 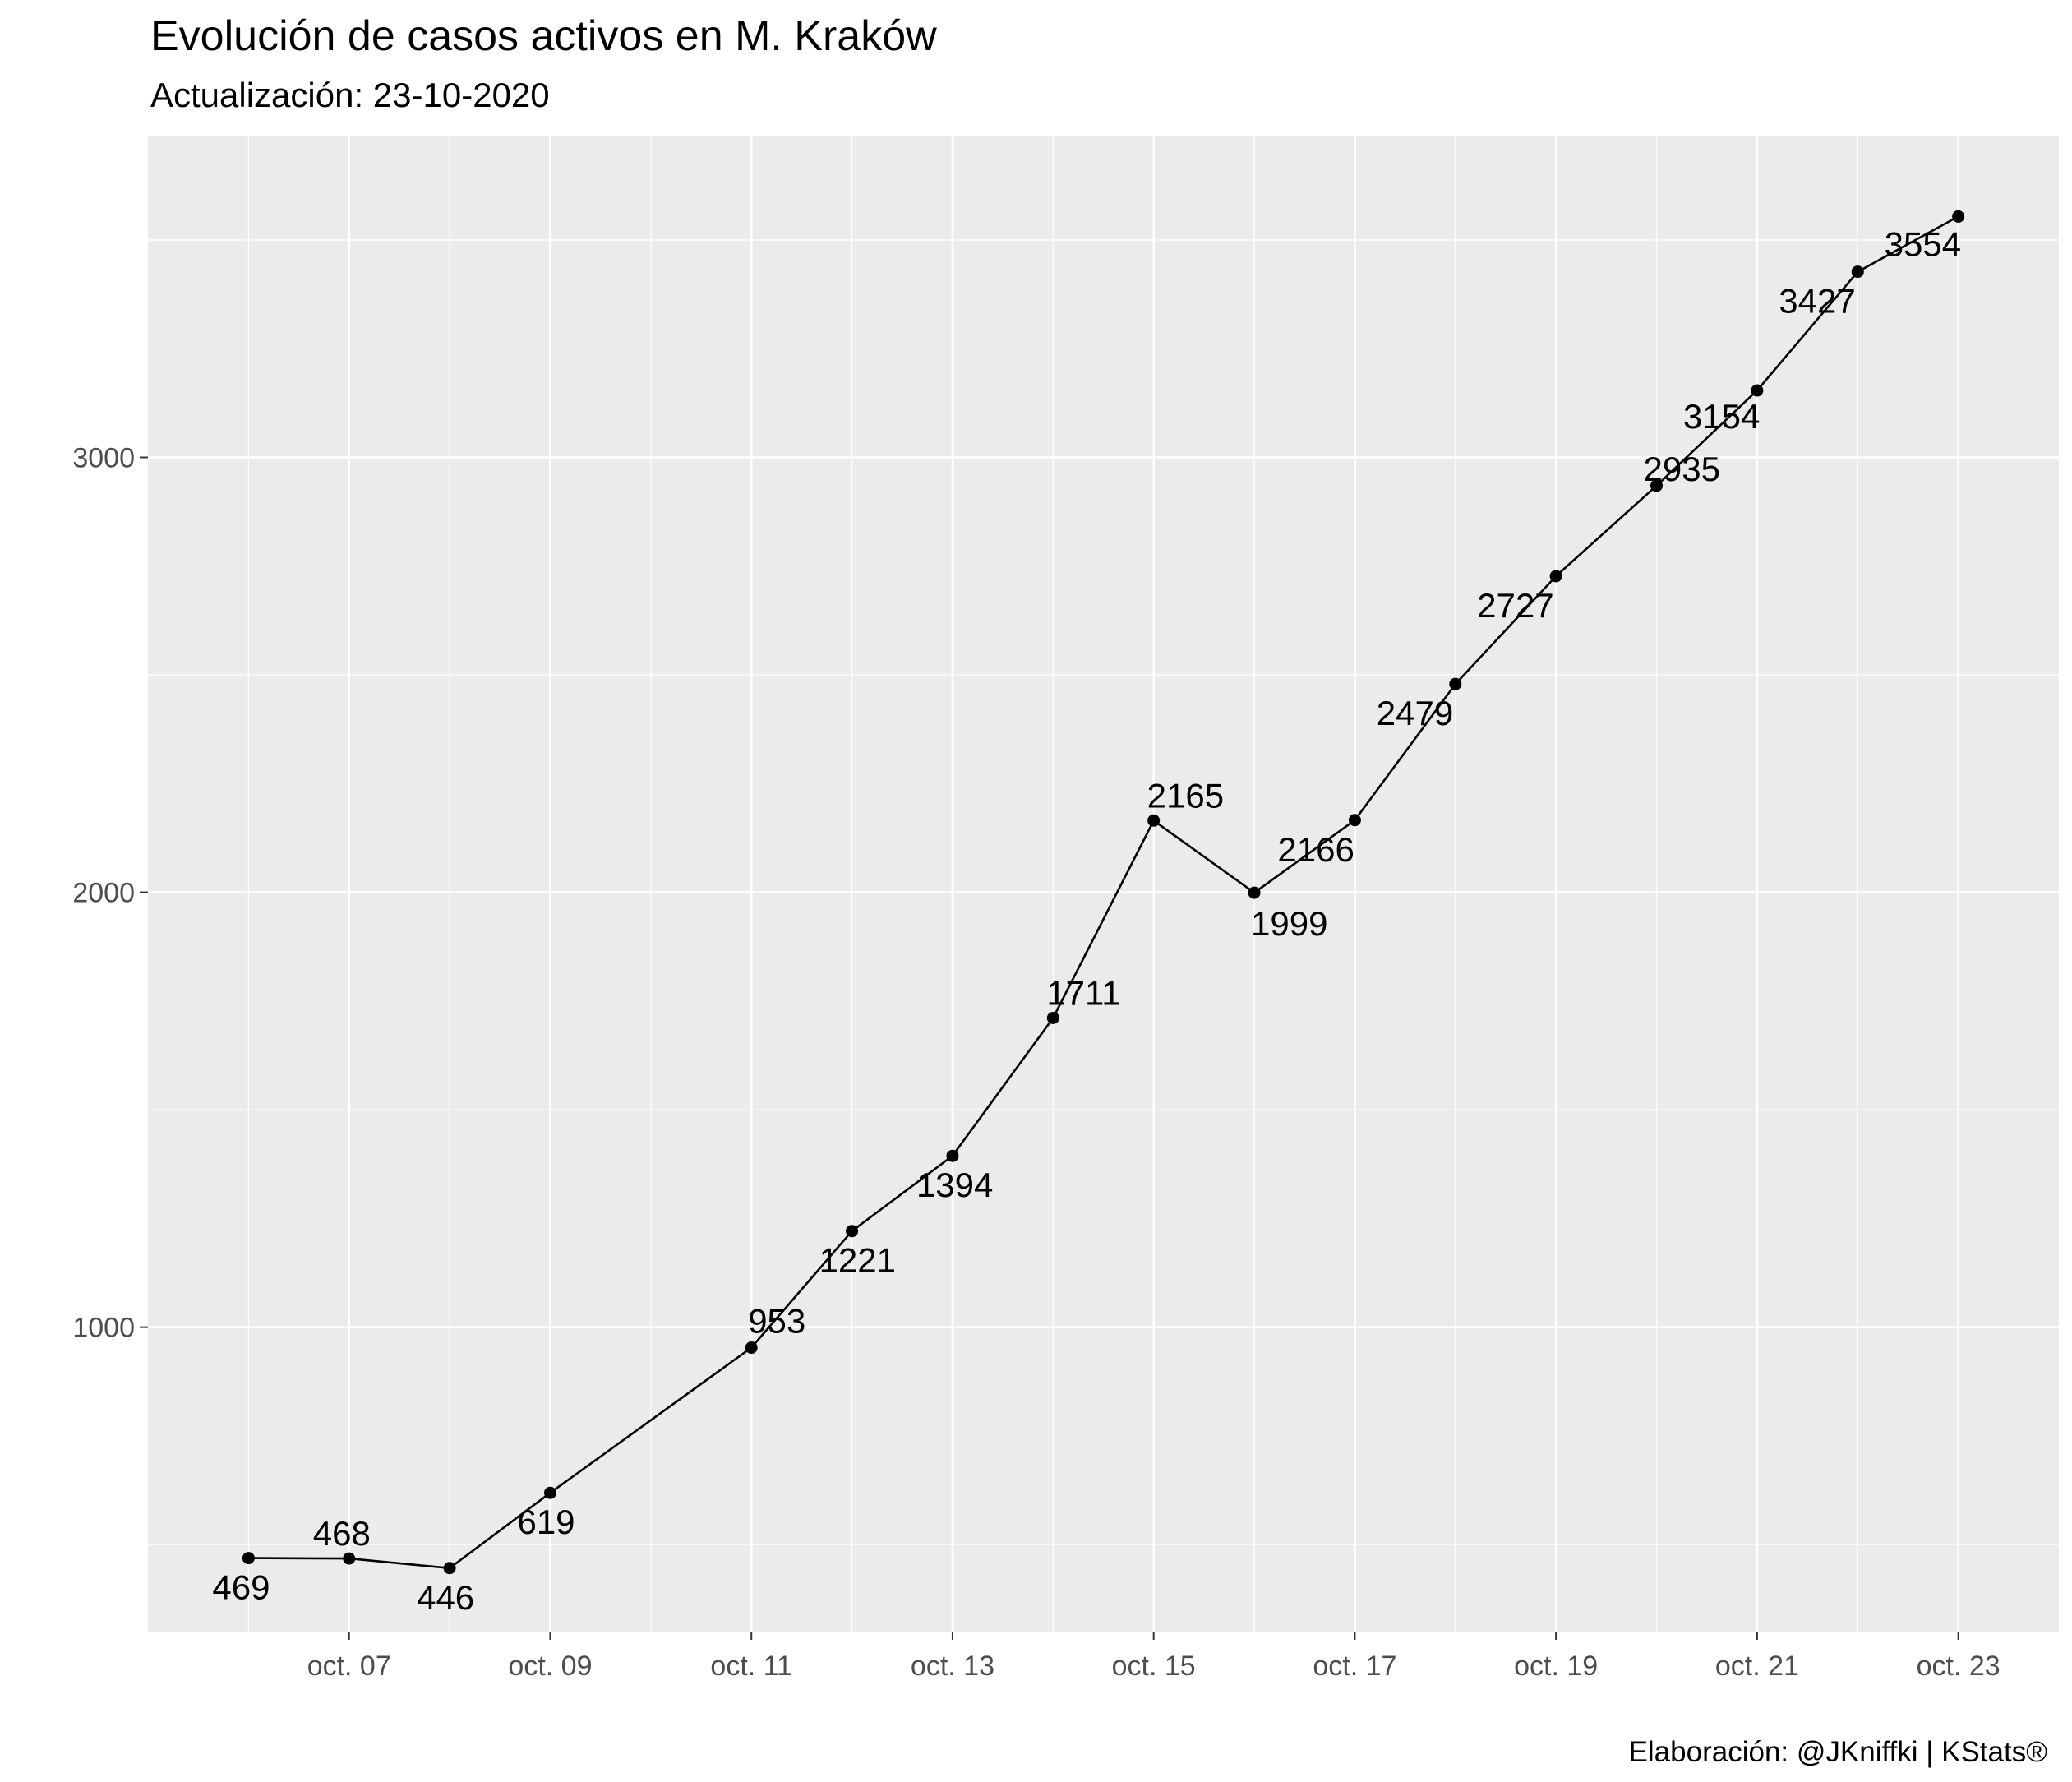 What do you see at coordinates (858, 1260) in the screenshot?
I see `data-label: 1221` at bounding box center [858, 1260].